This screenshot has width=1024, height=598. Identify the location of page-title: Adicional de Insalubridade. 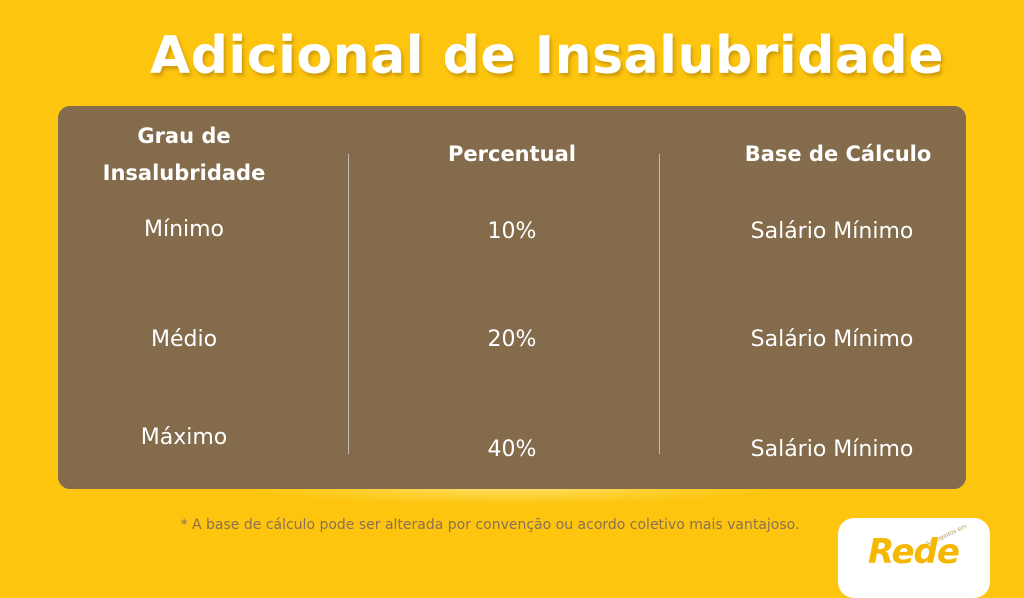
(547, 56).